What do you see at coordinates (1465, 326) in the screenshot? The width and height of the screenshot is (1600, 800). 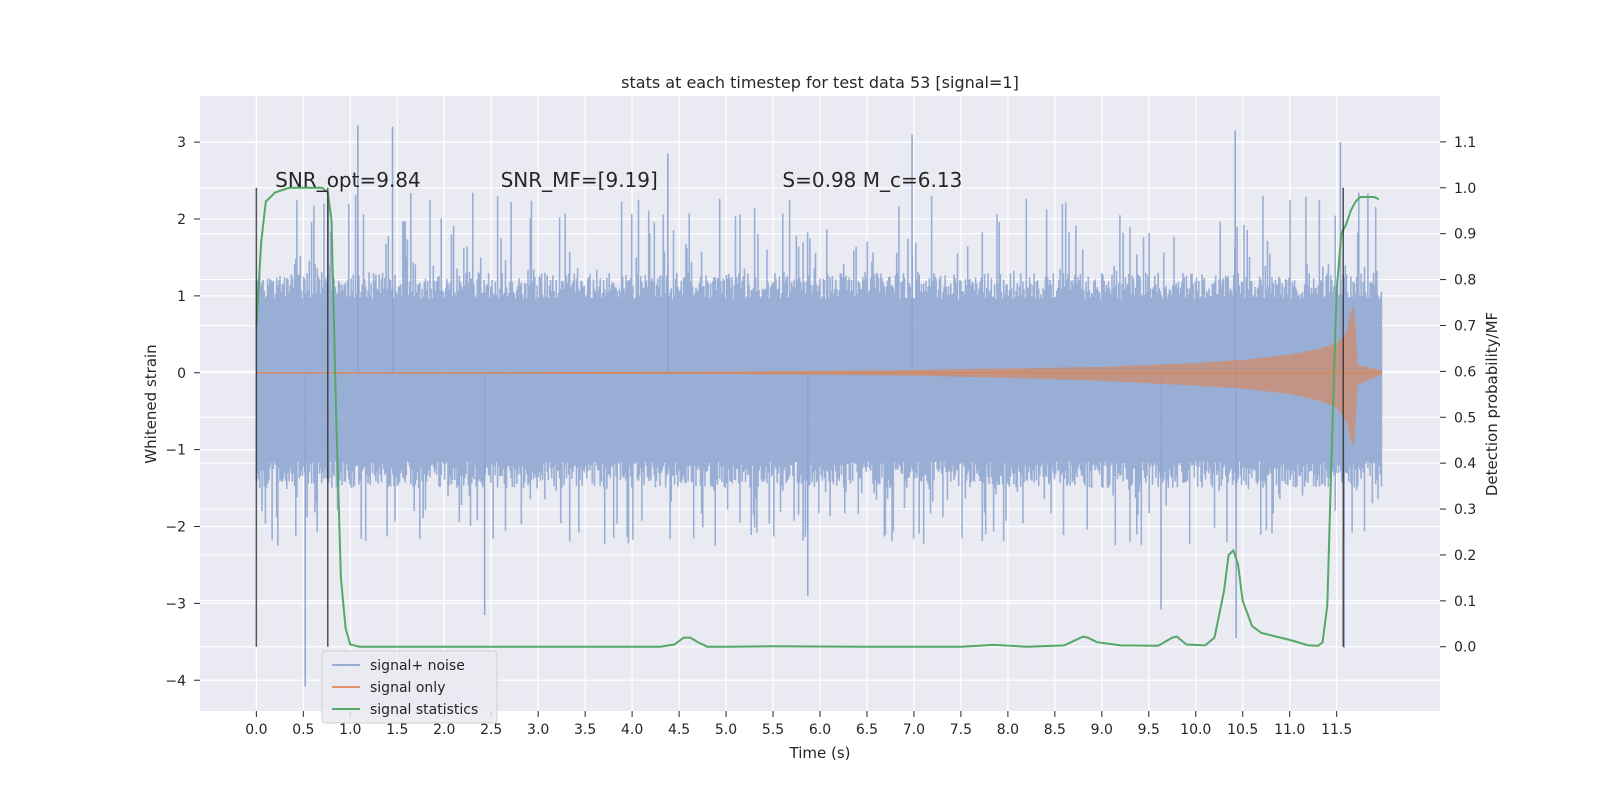 I see `y2-tick-label: 0.7` at bounding box center [1465, 326].